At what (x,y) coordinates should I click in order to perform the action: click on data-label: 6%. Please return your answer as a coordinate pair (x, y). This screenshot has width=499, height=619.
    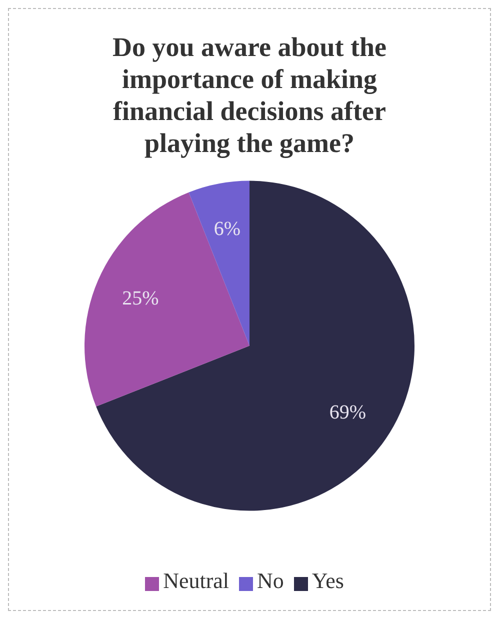
    Looking at the image, I should click on (227, 229).